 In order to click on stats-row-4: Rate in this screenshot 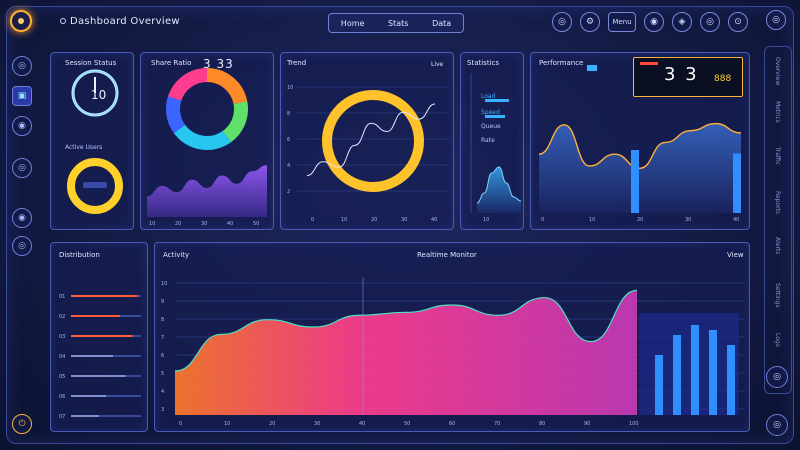, I will do `click(488, 140)`.